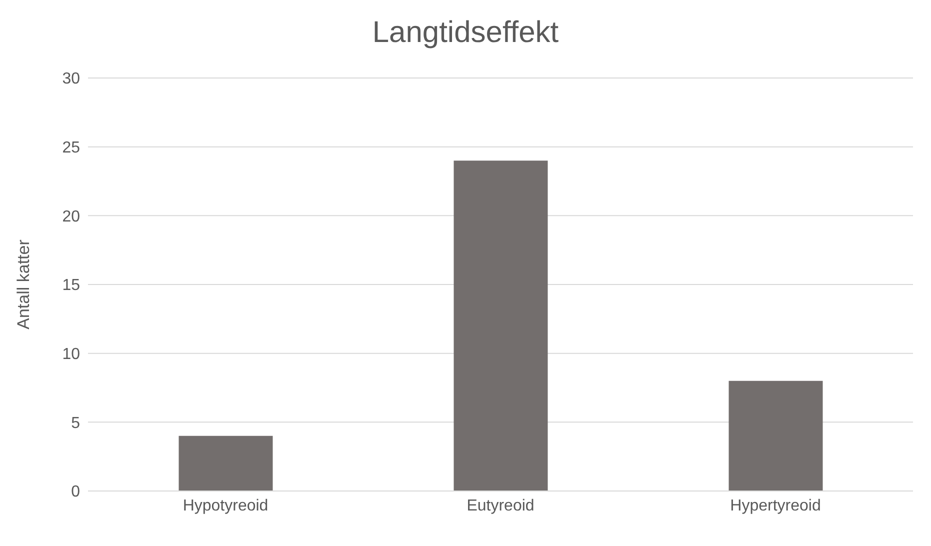  Describe the element at coordinates (71, 285) in the screenshot. I see `y-tick-label: 15` at that location.